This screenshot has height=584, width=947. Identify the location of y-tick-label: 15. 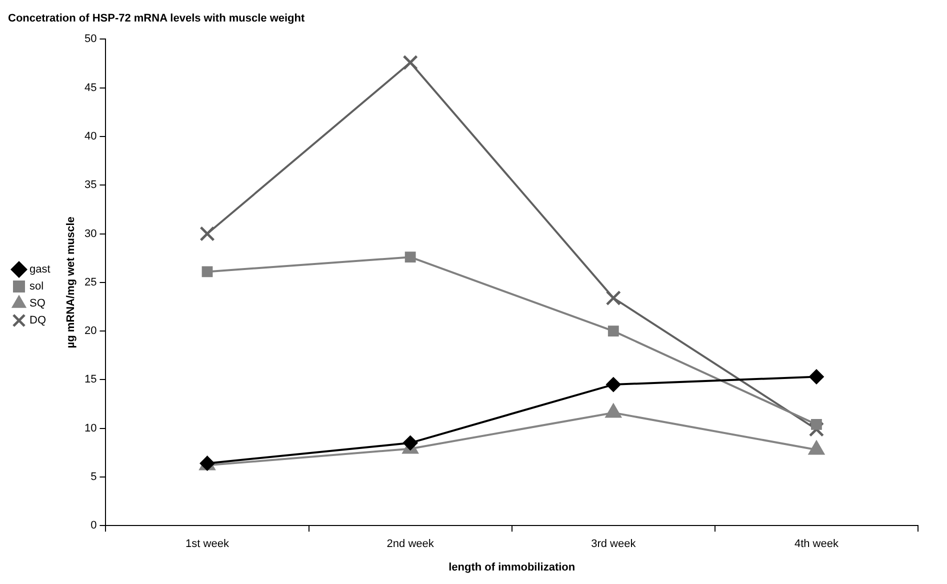
(90, 380).